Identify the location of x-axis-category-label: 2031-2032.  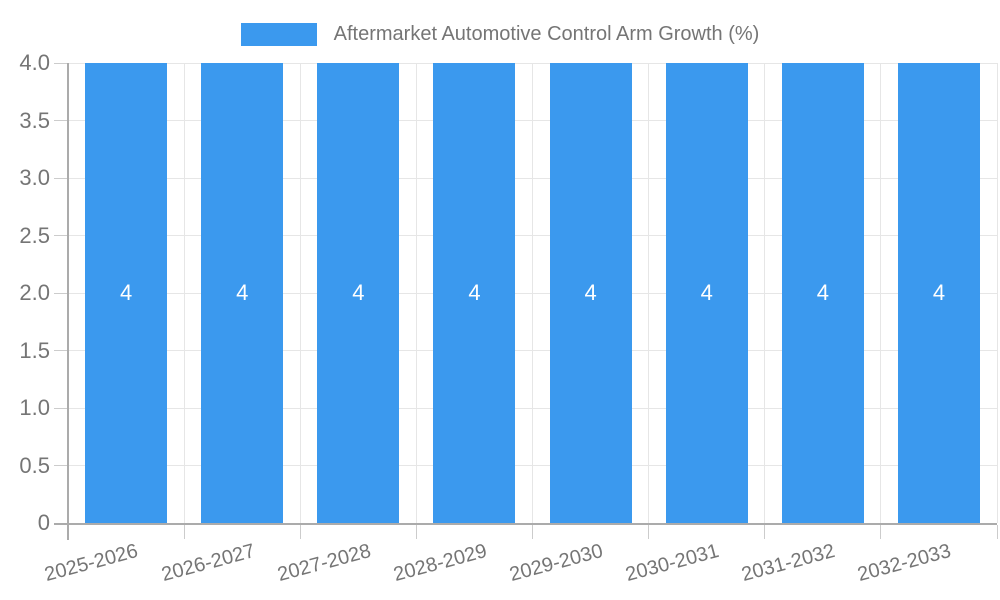
(788, 563).